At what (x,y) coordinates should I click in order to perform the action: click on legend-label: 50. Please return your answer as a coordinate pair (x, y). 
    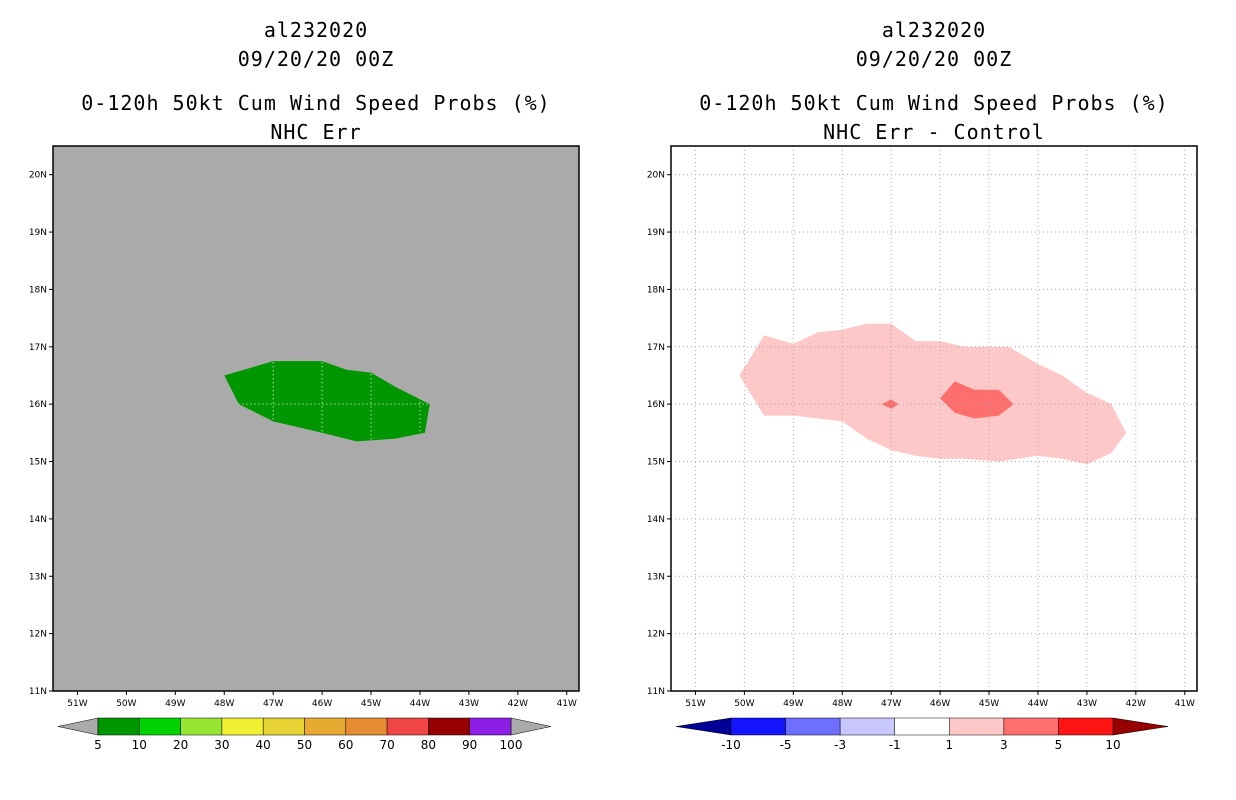
    Looking at the image, I should click on (304, 745).